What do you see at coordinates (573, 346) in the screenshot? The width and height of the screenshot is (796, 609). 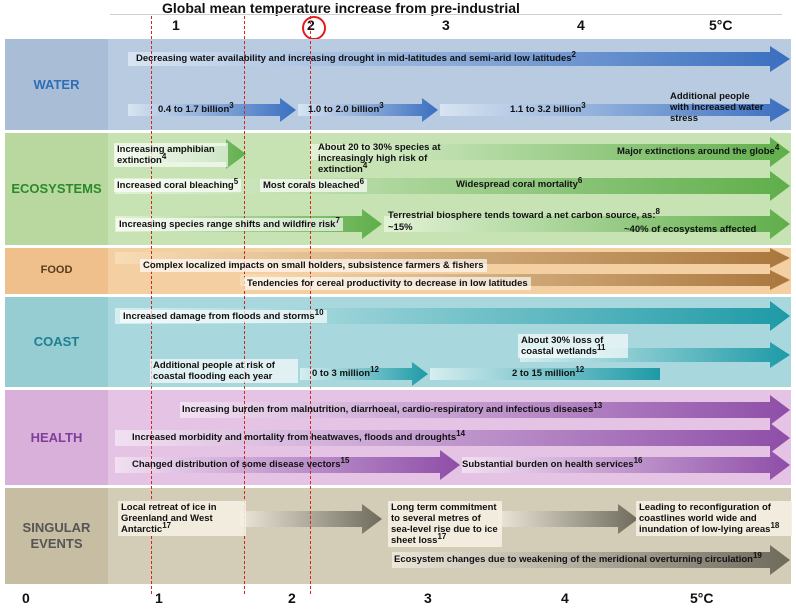 I see `coast-text-2: About 30% loss of coastal wetlands11` at bounding box center [573, 346].